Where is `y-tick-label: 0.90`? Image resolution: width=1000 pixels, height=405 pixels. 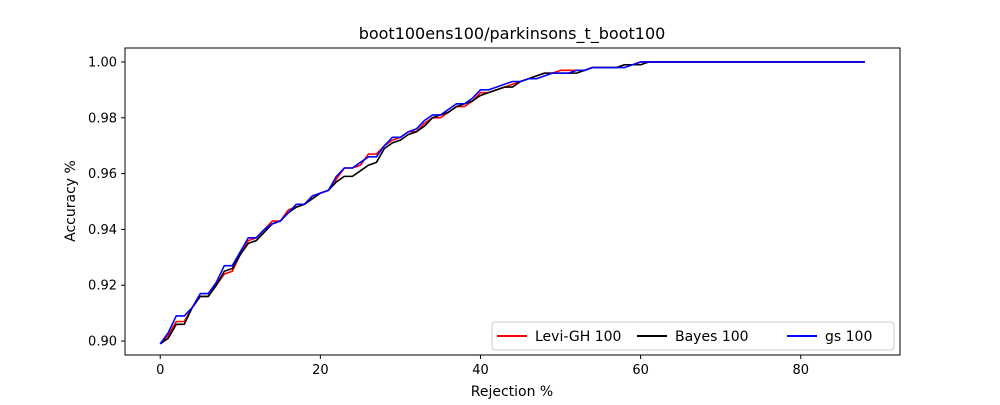 y-tick-label: 0.90 is located at coordinates (102, 342).